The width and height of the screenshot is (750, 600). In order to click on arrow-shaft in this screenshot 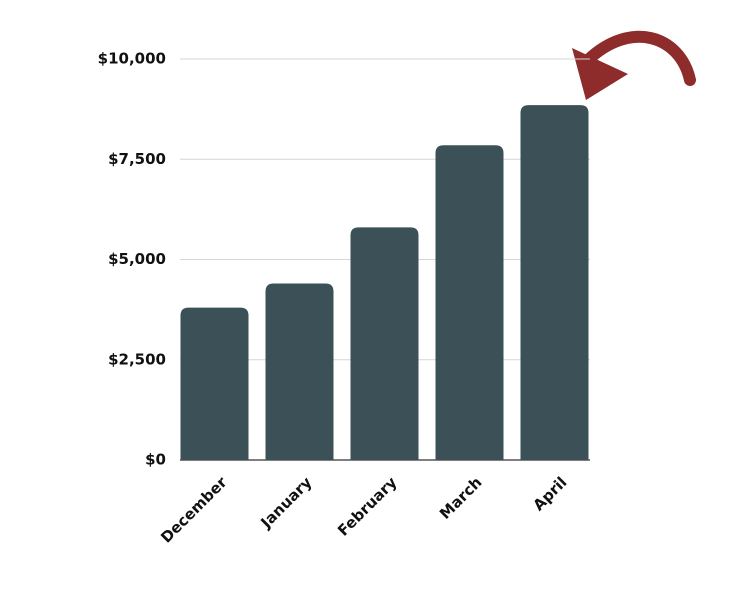, I will do `click(639, 58)`.